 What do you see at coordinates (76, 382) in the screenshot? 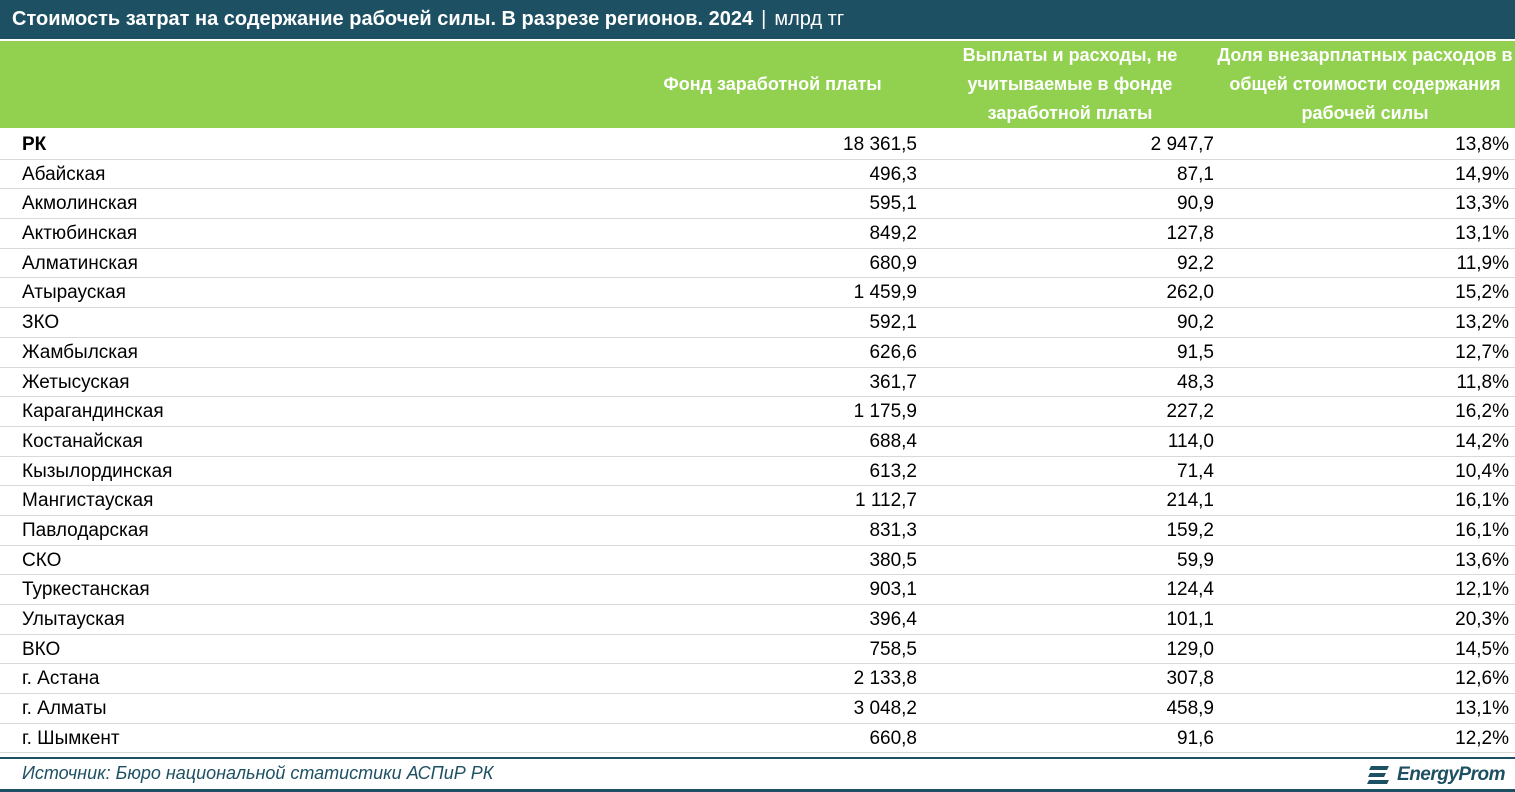
I see `region-cell: Жетысуская` at bounding box center [76, 382].